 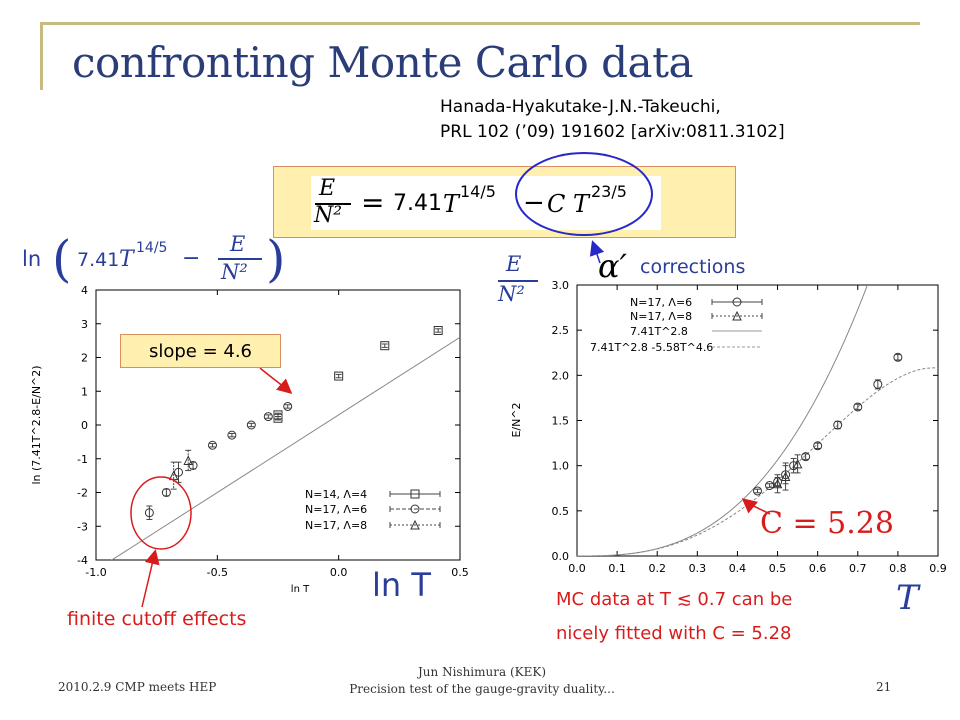 What do you see at coordinates (580, 107) in the screenshot?
I see `citation-line1: Hanada-Hyakutake-J.N.-Takeuchi,` at bounding box center [580, 107].